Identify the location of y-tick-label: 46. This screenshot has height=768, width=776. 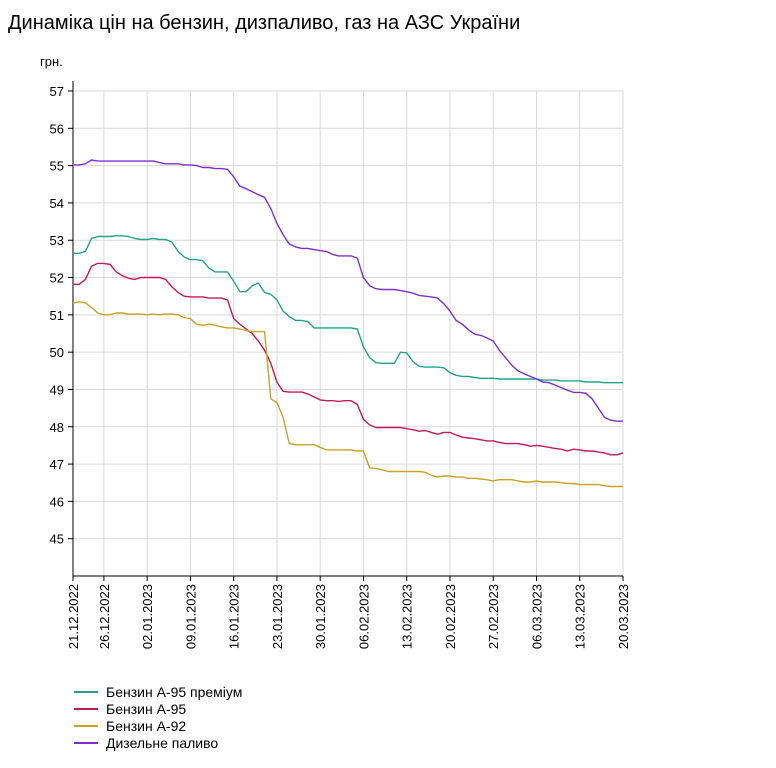
(57, 501).